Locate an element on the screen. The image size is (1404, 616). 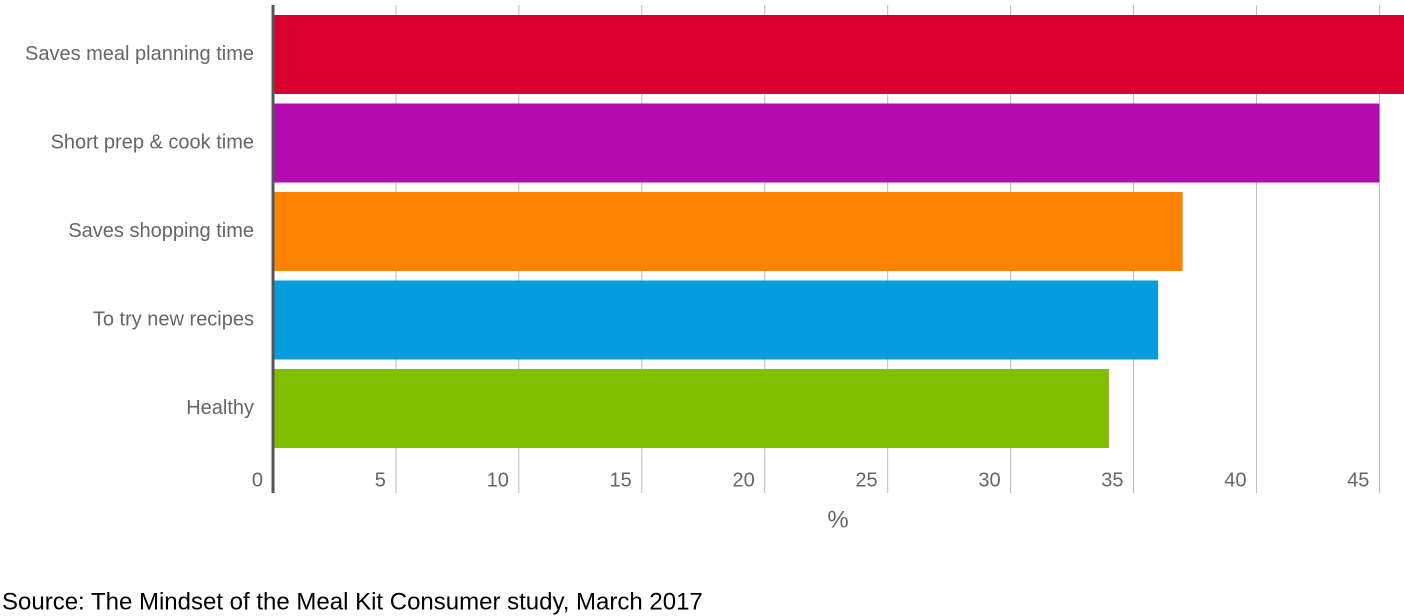
x-axis-label: % is located at coordinates (837, 519).